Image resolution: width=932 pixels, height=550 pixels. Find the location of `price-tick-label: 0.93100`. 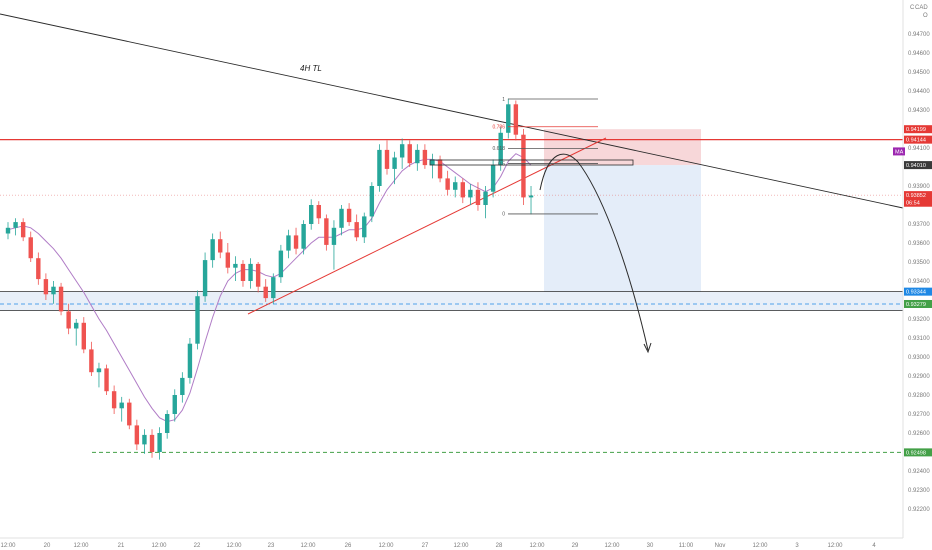

price-tick-label: 0.93100 is located at coordinates (919, 339).